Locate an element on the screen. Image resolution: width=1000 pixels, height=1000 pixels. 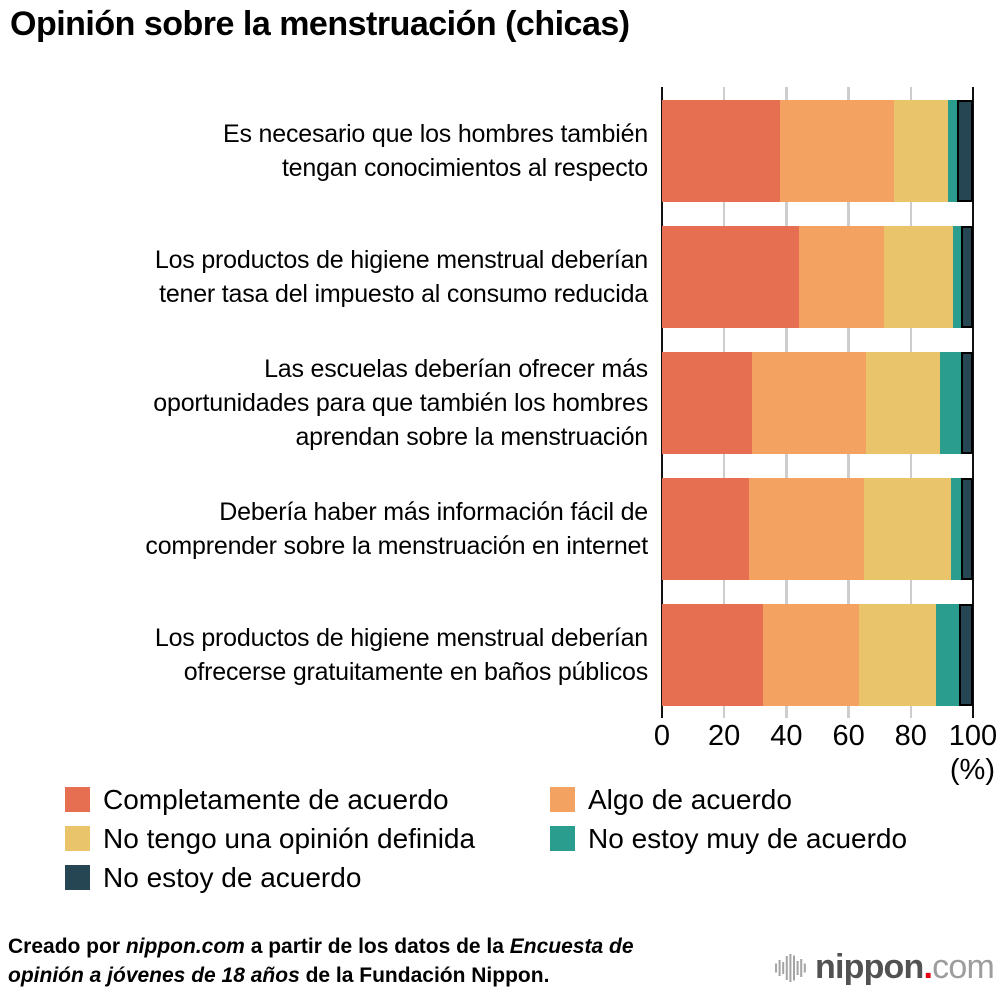
legend-label: No estoy de acuerdo is located at coordinates (232, 877).